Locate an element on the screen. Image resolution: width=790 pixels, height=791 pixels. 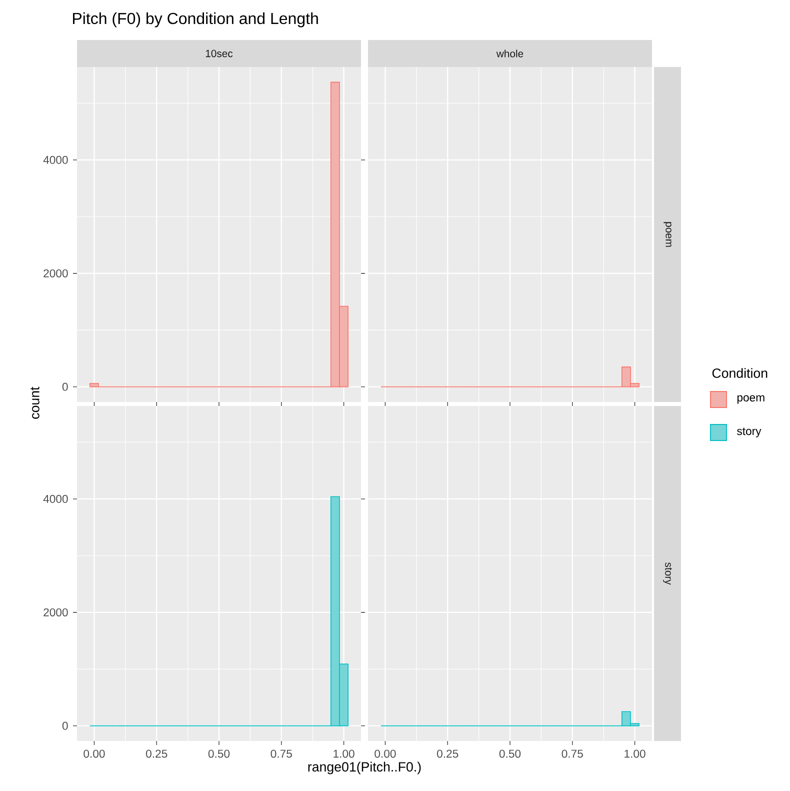
chart-subtitle: 10sec is located at coordinates (219, 54).